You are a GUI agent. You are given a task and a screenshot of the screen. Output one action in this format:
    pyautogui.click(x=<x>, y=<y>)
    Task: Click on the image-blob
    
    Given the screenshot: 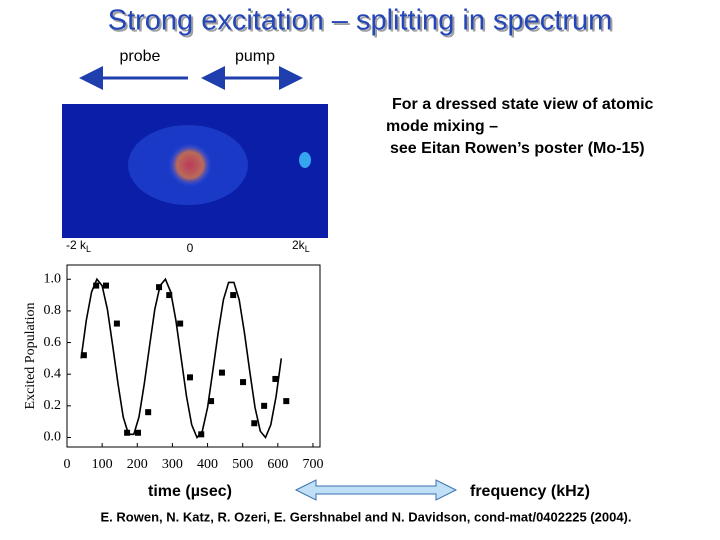 What is the action you would take?
    pyautogui.click(x=190, y=165)
    